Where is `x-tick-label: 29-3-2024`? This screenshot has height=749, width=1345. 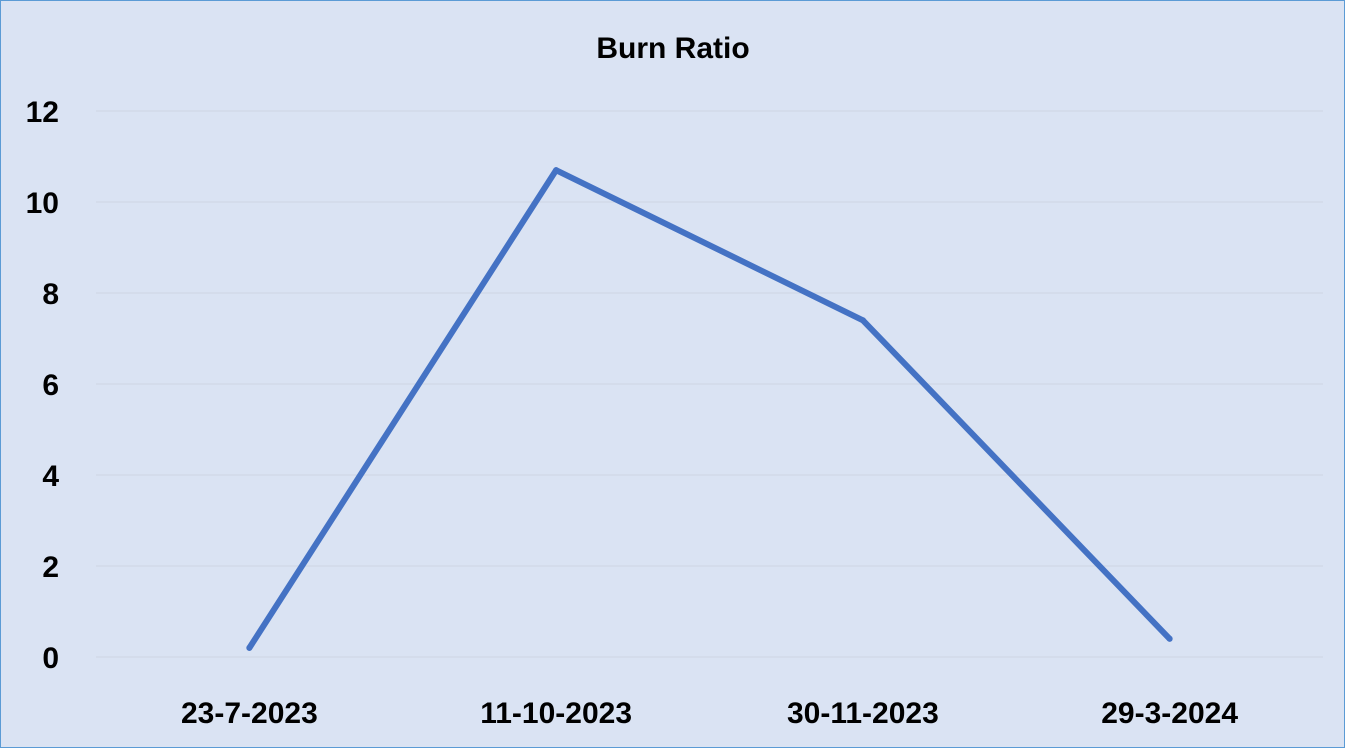
x-tick-label: 29-3-2024 is located at coordinates (1169, 713).